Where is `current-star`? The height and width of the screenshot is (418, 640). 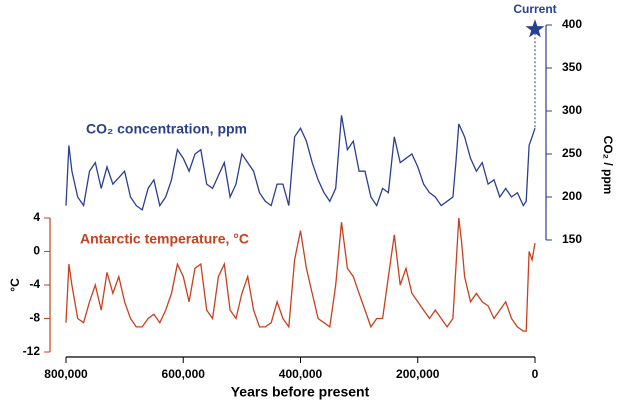 current-star is located at coordinates (535, 28).